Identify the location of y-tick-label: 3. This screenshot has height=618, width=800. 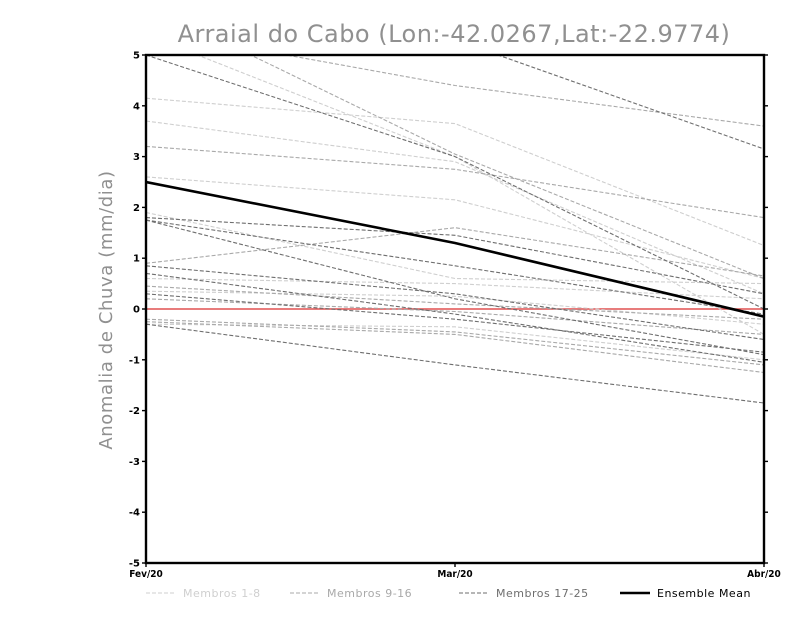
(136, 157).